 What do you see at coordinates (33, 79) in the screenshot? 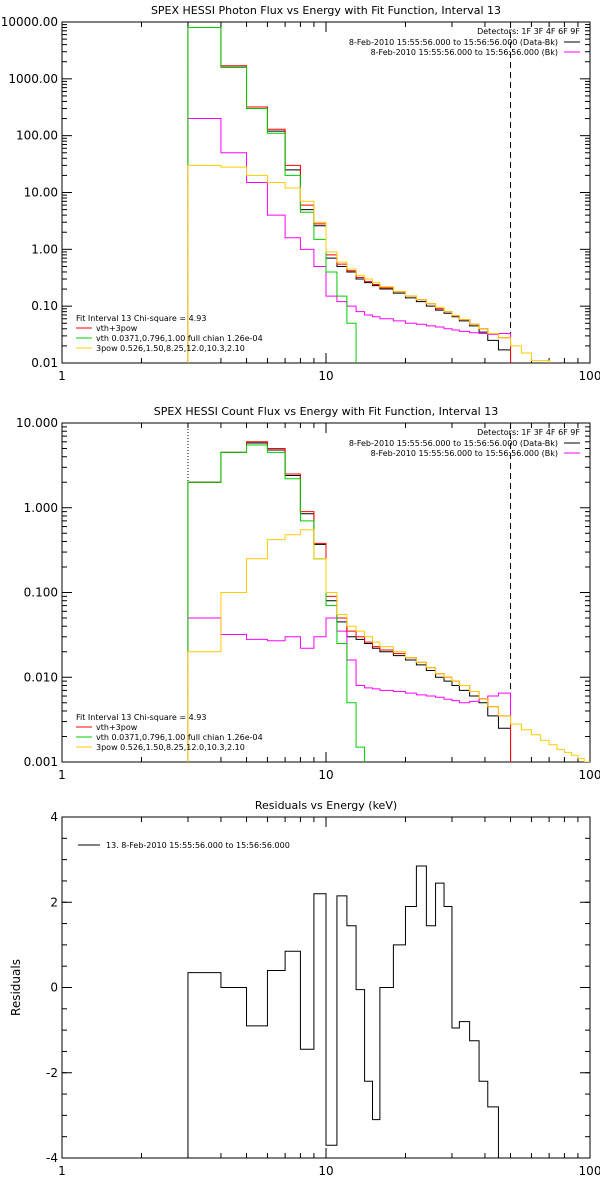
I see `y-tick-label: 1000.00` at bounding box center [33, 79].